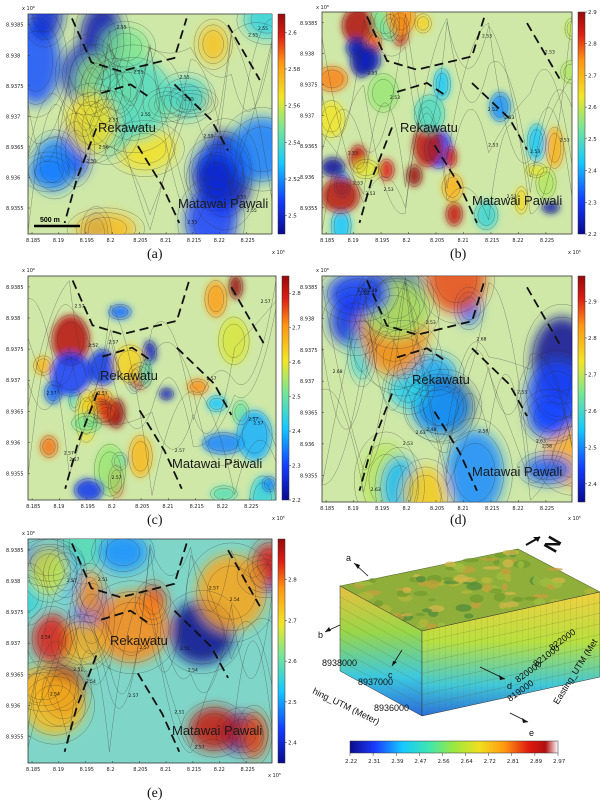 This screenshot has width=600, height=805. Describe the element at coordinates (547, 447) in the screenshot. I see `contour-label: 2.58` at that location.